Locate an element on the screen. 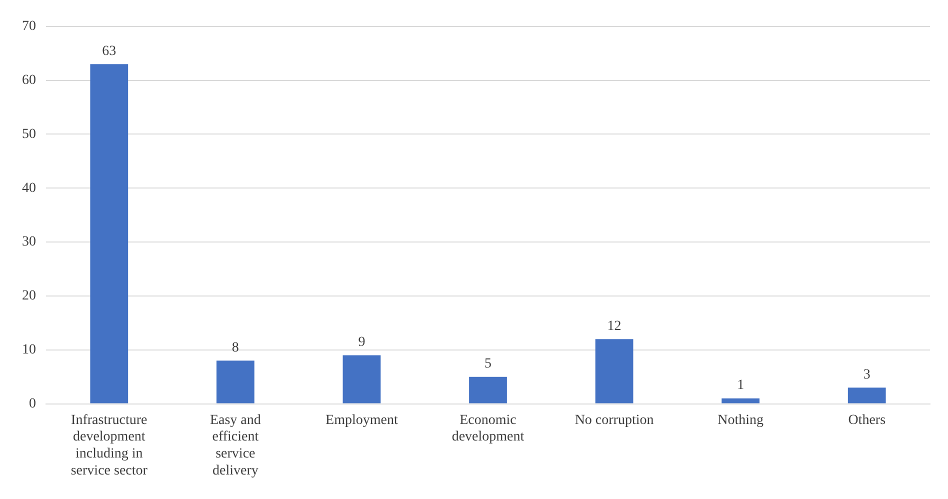  data-label: 8 is located at coordinates (235, 348).